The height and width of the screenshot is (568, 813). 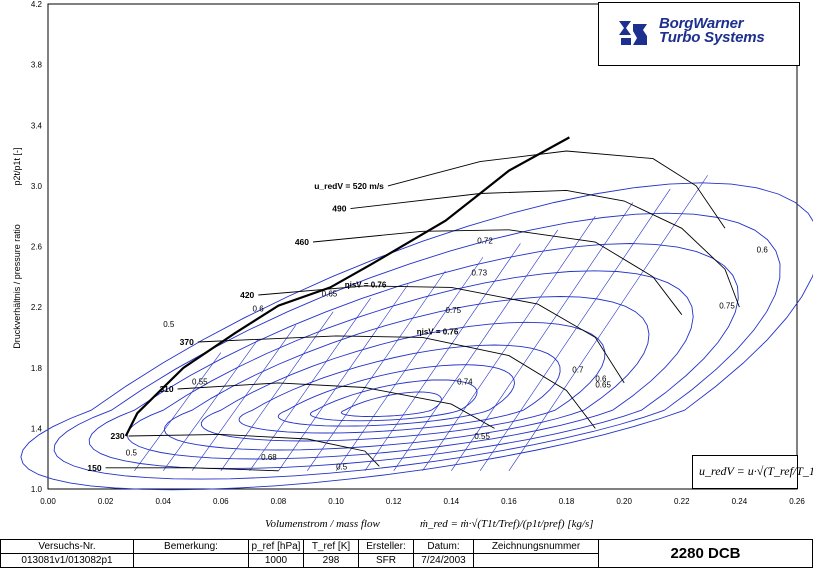 I want to click on y-tick-label: 3.0, so click(x=37, y=186).